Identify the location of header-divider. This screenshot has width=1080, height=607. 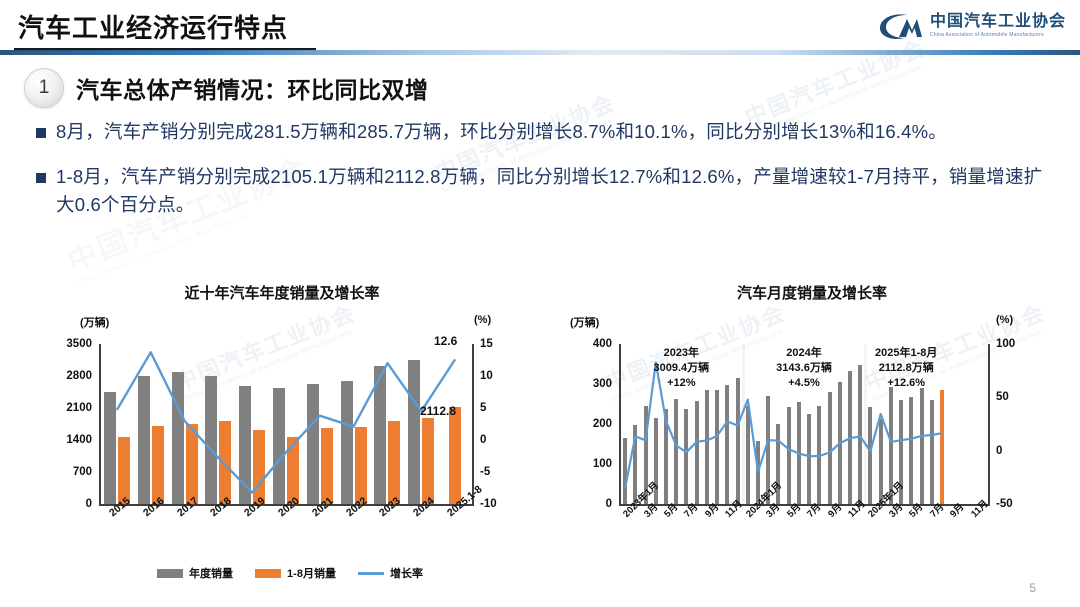
(540, 52).